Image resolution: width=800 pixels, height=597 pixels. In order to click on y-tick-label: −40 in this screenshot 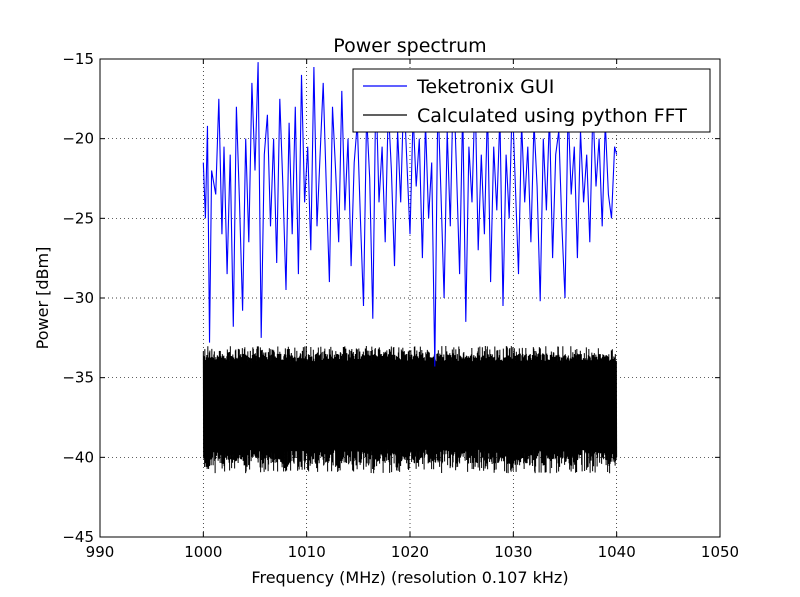, I will do `click(78, 457)`.